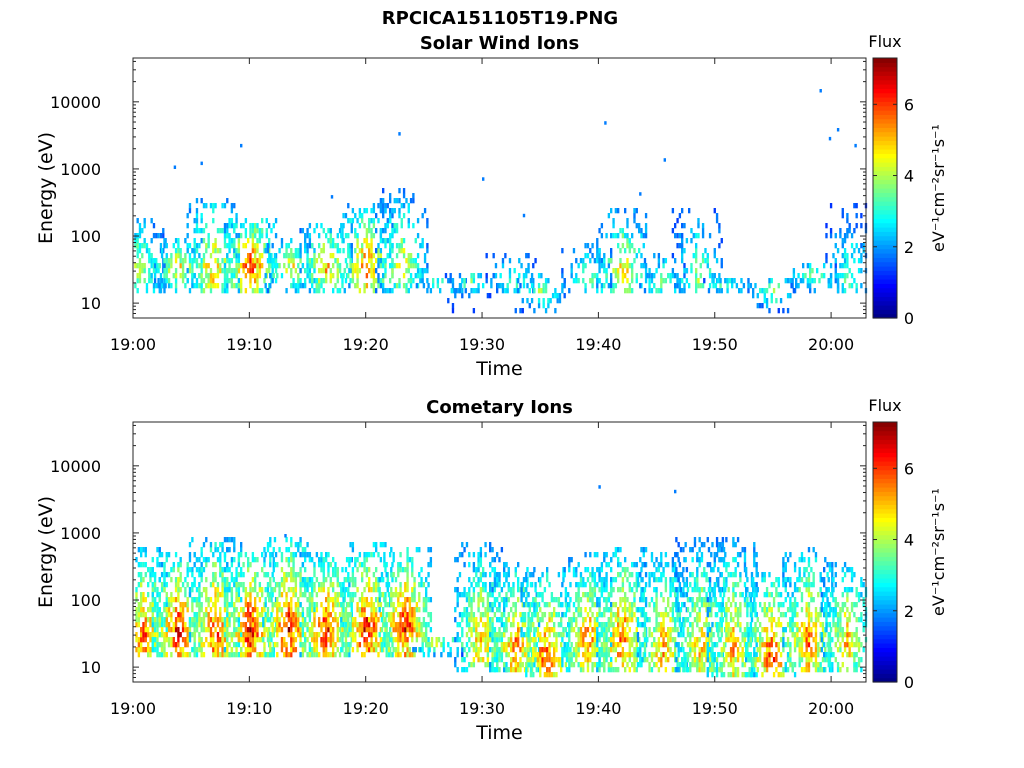  Describe the element at coordinates (885, 160) in the screenshot. I see `colorbar-segment` at that location.